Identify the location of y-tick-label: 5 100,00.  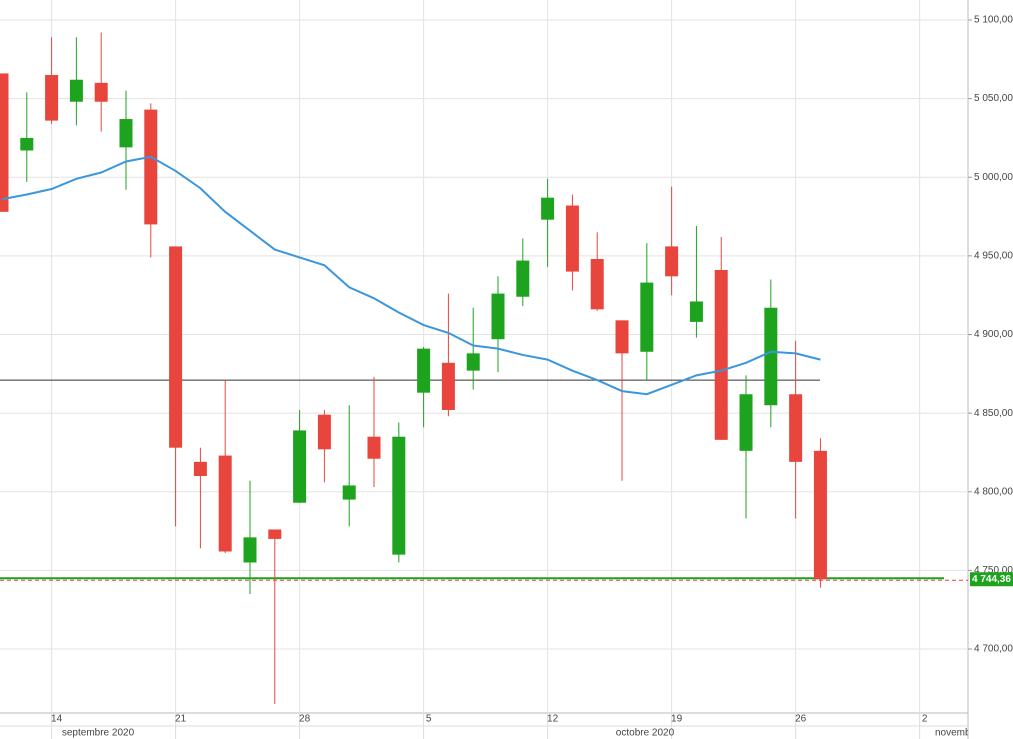
(993, 20).